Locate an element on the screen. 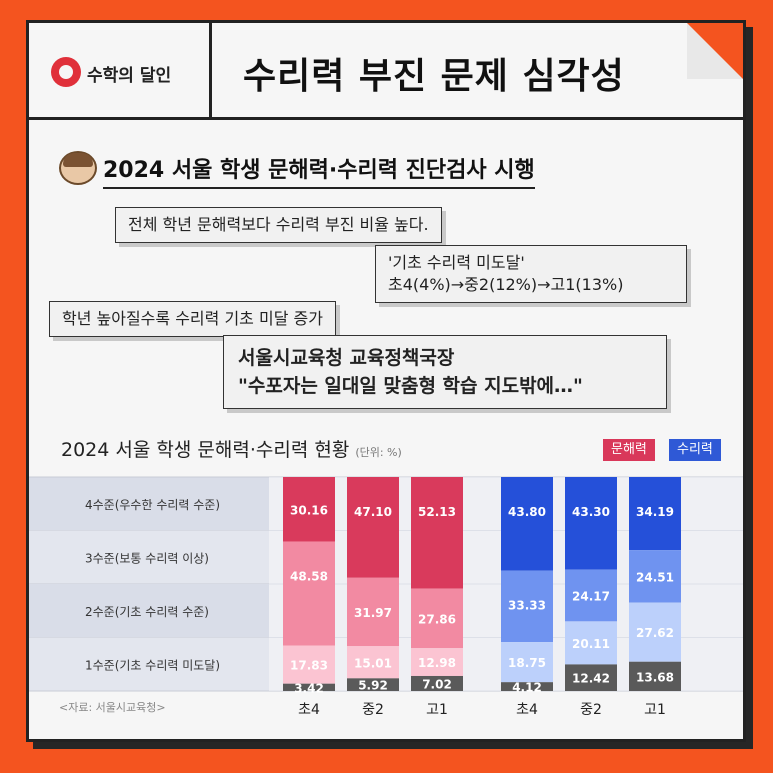 The width and height of the screenshot is (773, 773). data-label: 4.12 is located at coordinates (527, 688).